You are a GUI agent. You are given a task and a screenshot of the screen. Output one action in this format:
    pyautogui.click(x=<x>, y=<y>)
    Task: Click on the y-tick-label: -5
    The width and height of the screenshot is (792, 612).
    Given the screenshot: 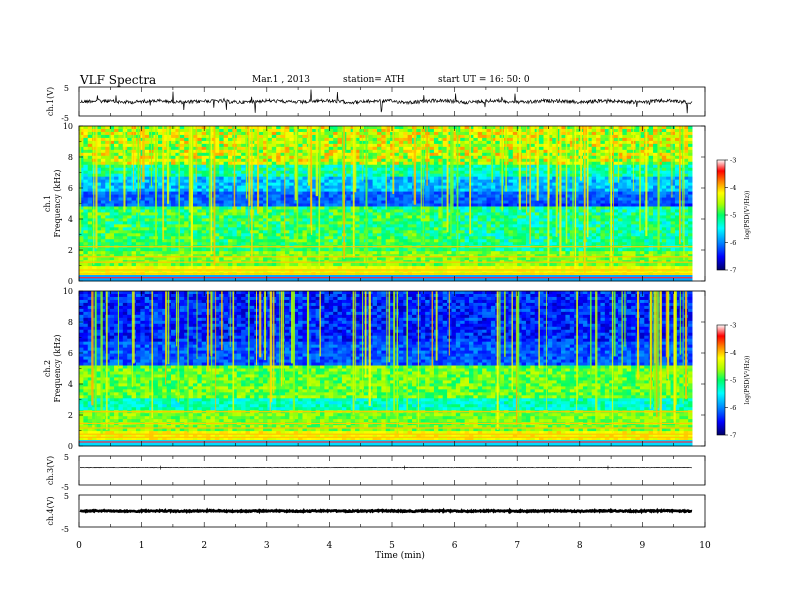 What is the action you would take?
    pyautogui.click(x=65, y=118)
    